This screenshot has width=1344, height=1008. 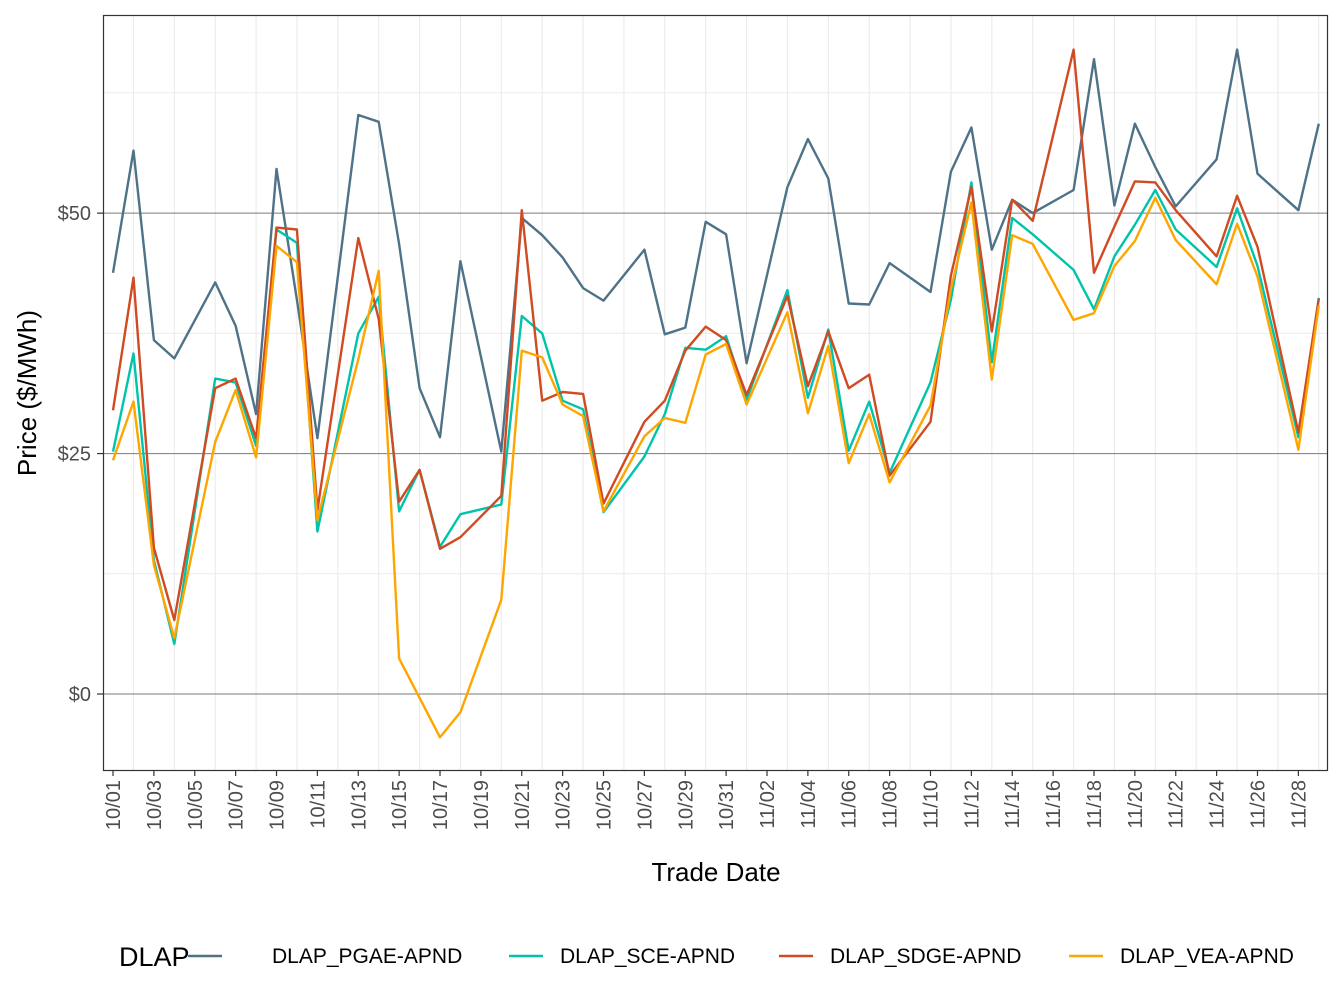 What do you see at coordinates (1299, 804) in the screenshot?
I see `x-tick-label: 11/28` at bounding box center [1299, 804].